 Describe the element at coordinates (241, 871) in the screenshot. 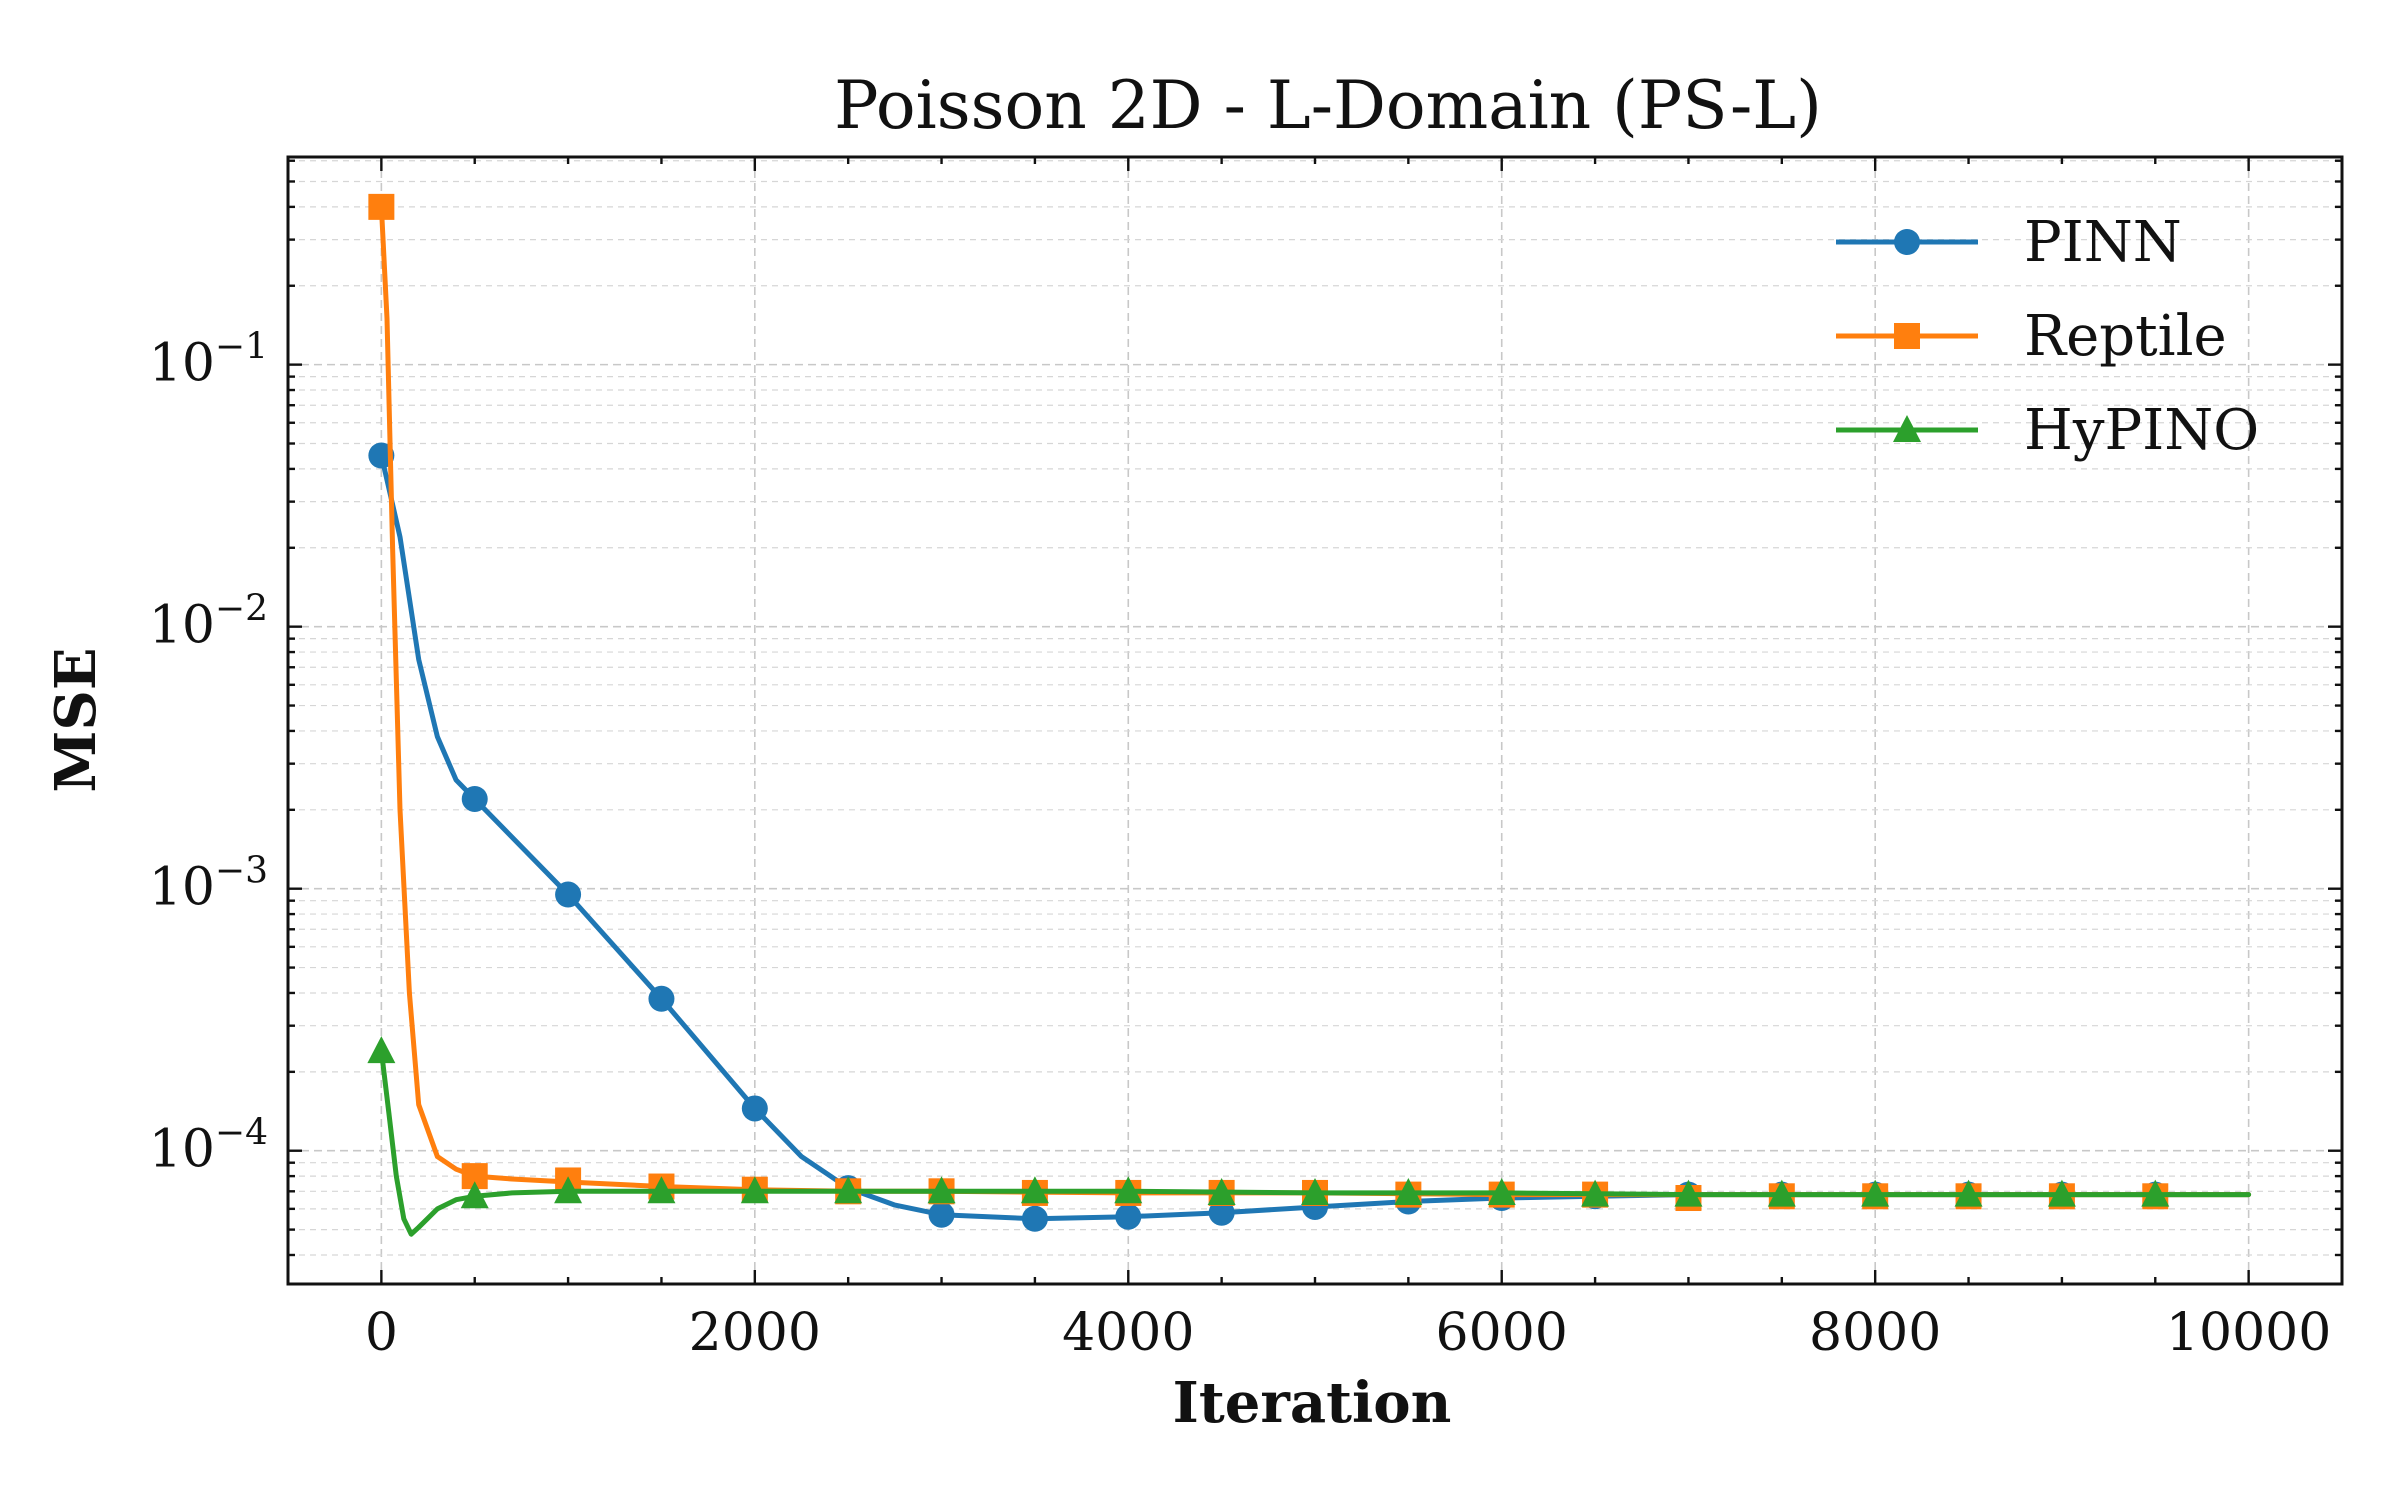

I see `y-tick-exponent: −3` at that location.